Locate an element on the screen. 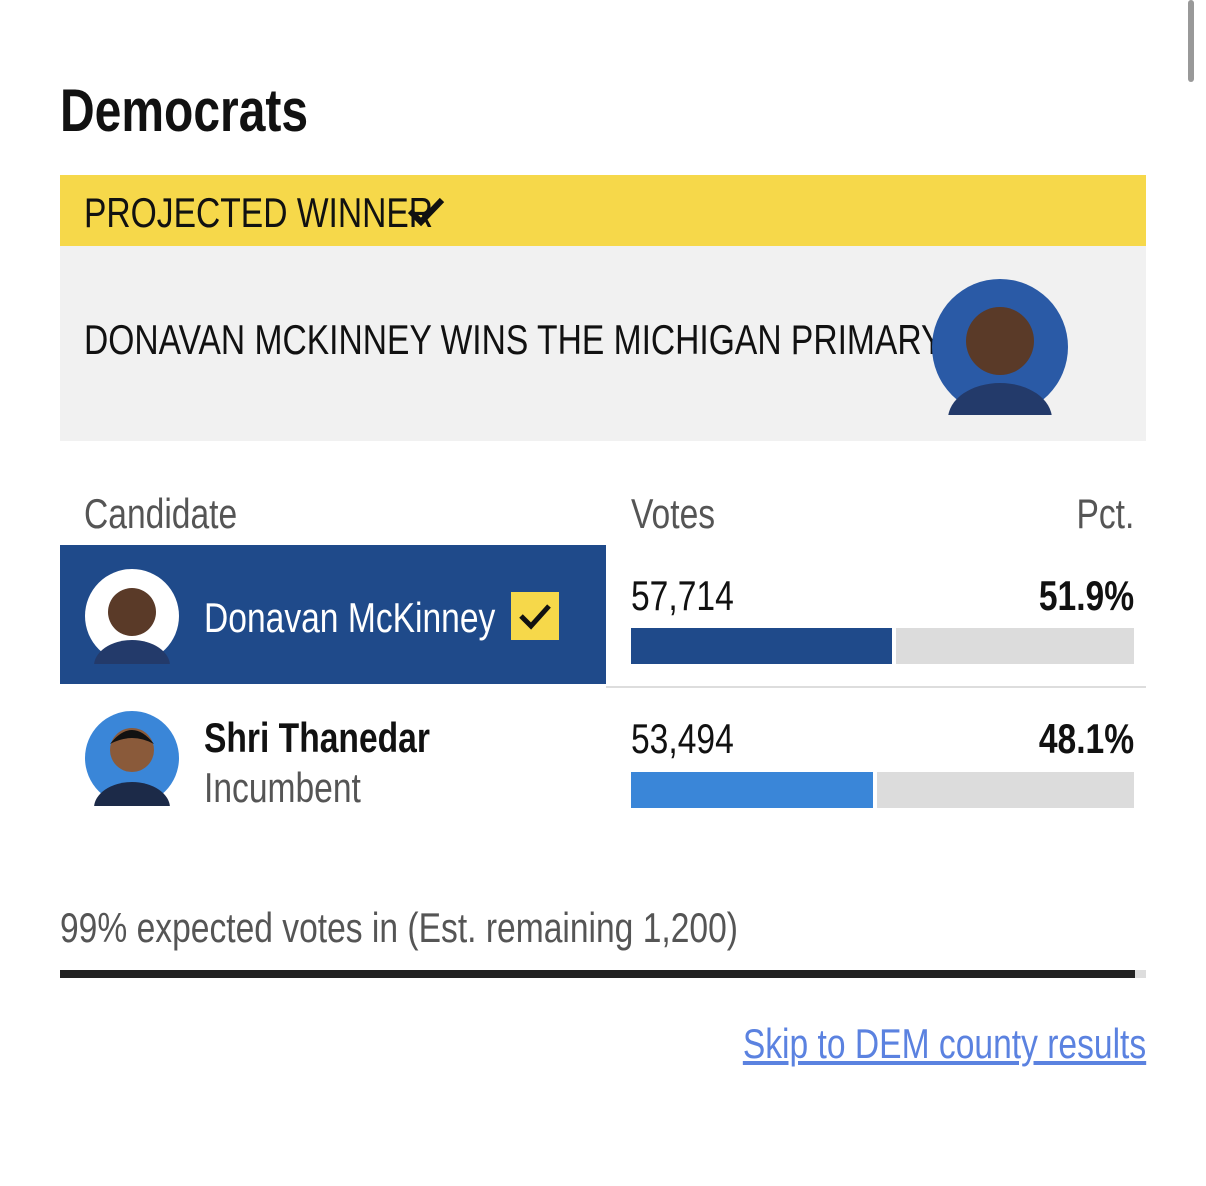 The height and width of the screenshot is (1186, 1206). candidate-name: Donavan McKinney is located at coordinates (350, 617).